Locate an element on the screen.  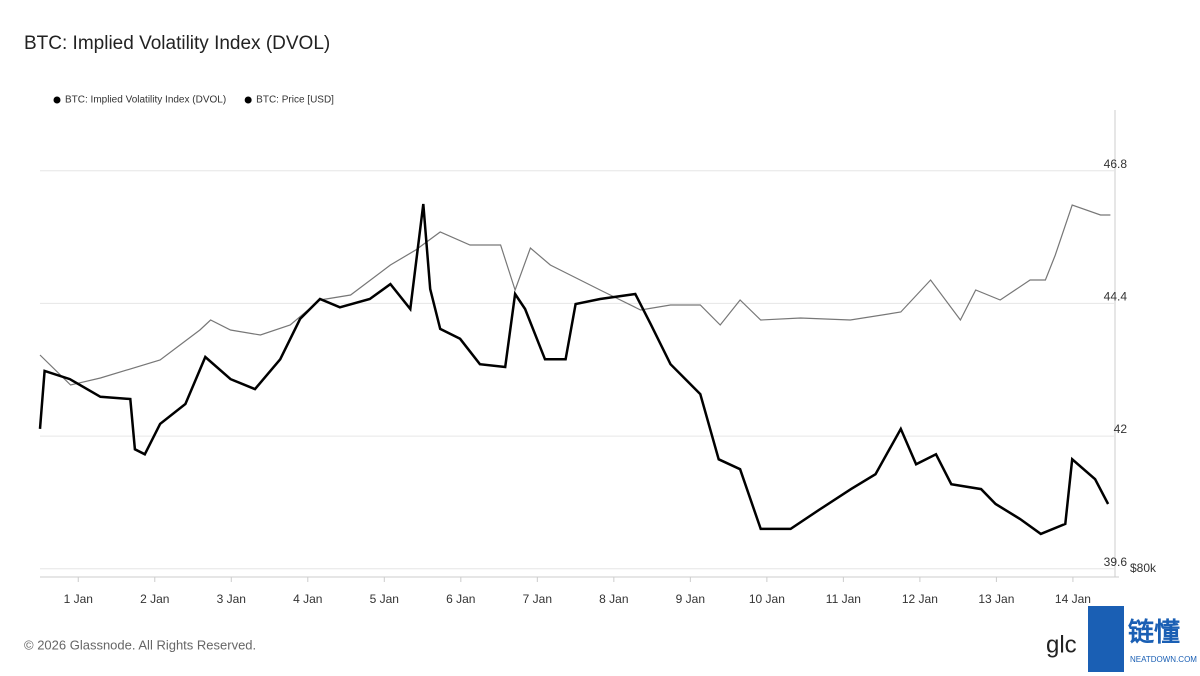
x-tick-label: 12 Jan is located at coordinates (920, 599).